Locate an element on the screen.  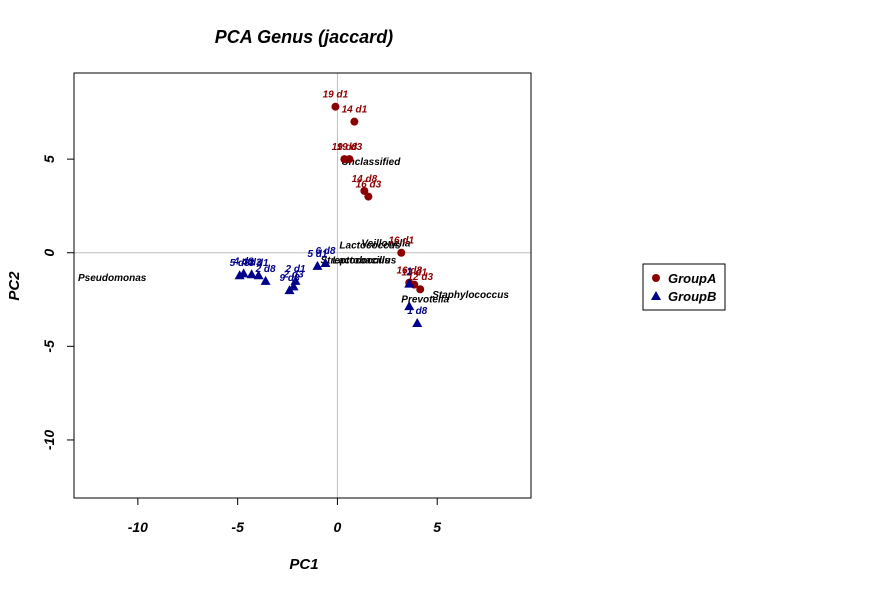
taxon-label: Streptococcus is located at coordinates (355, 260).